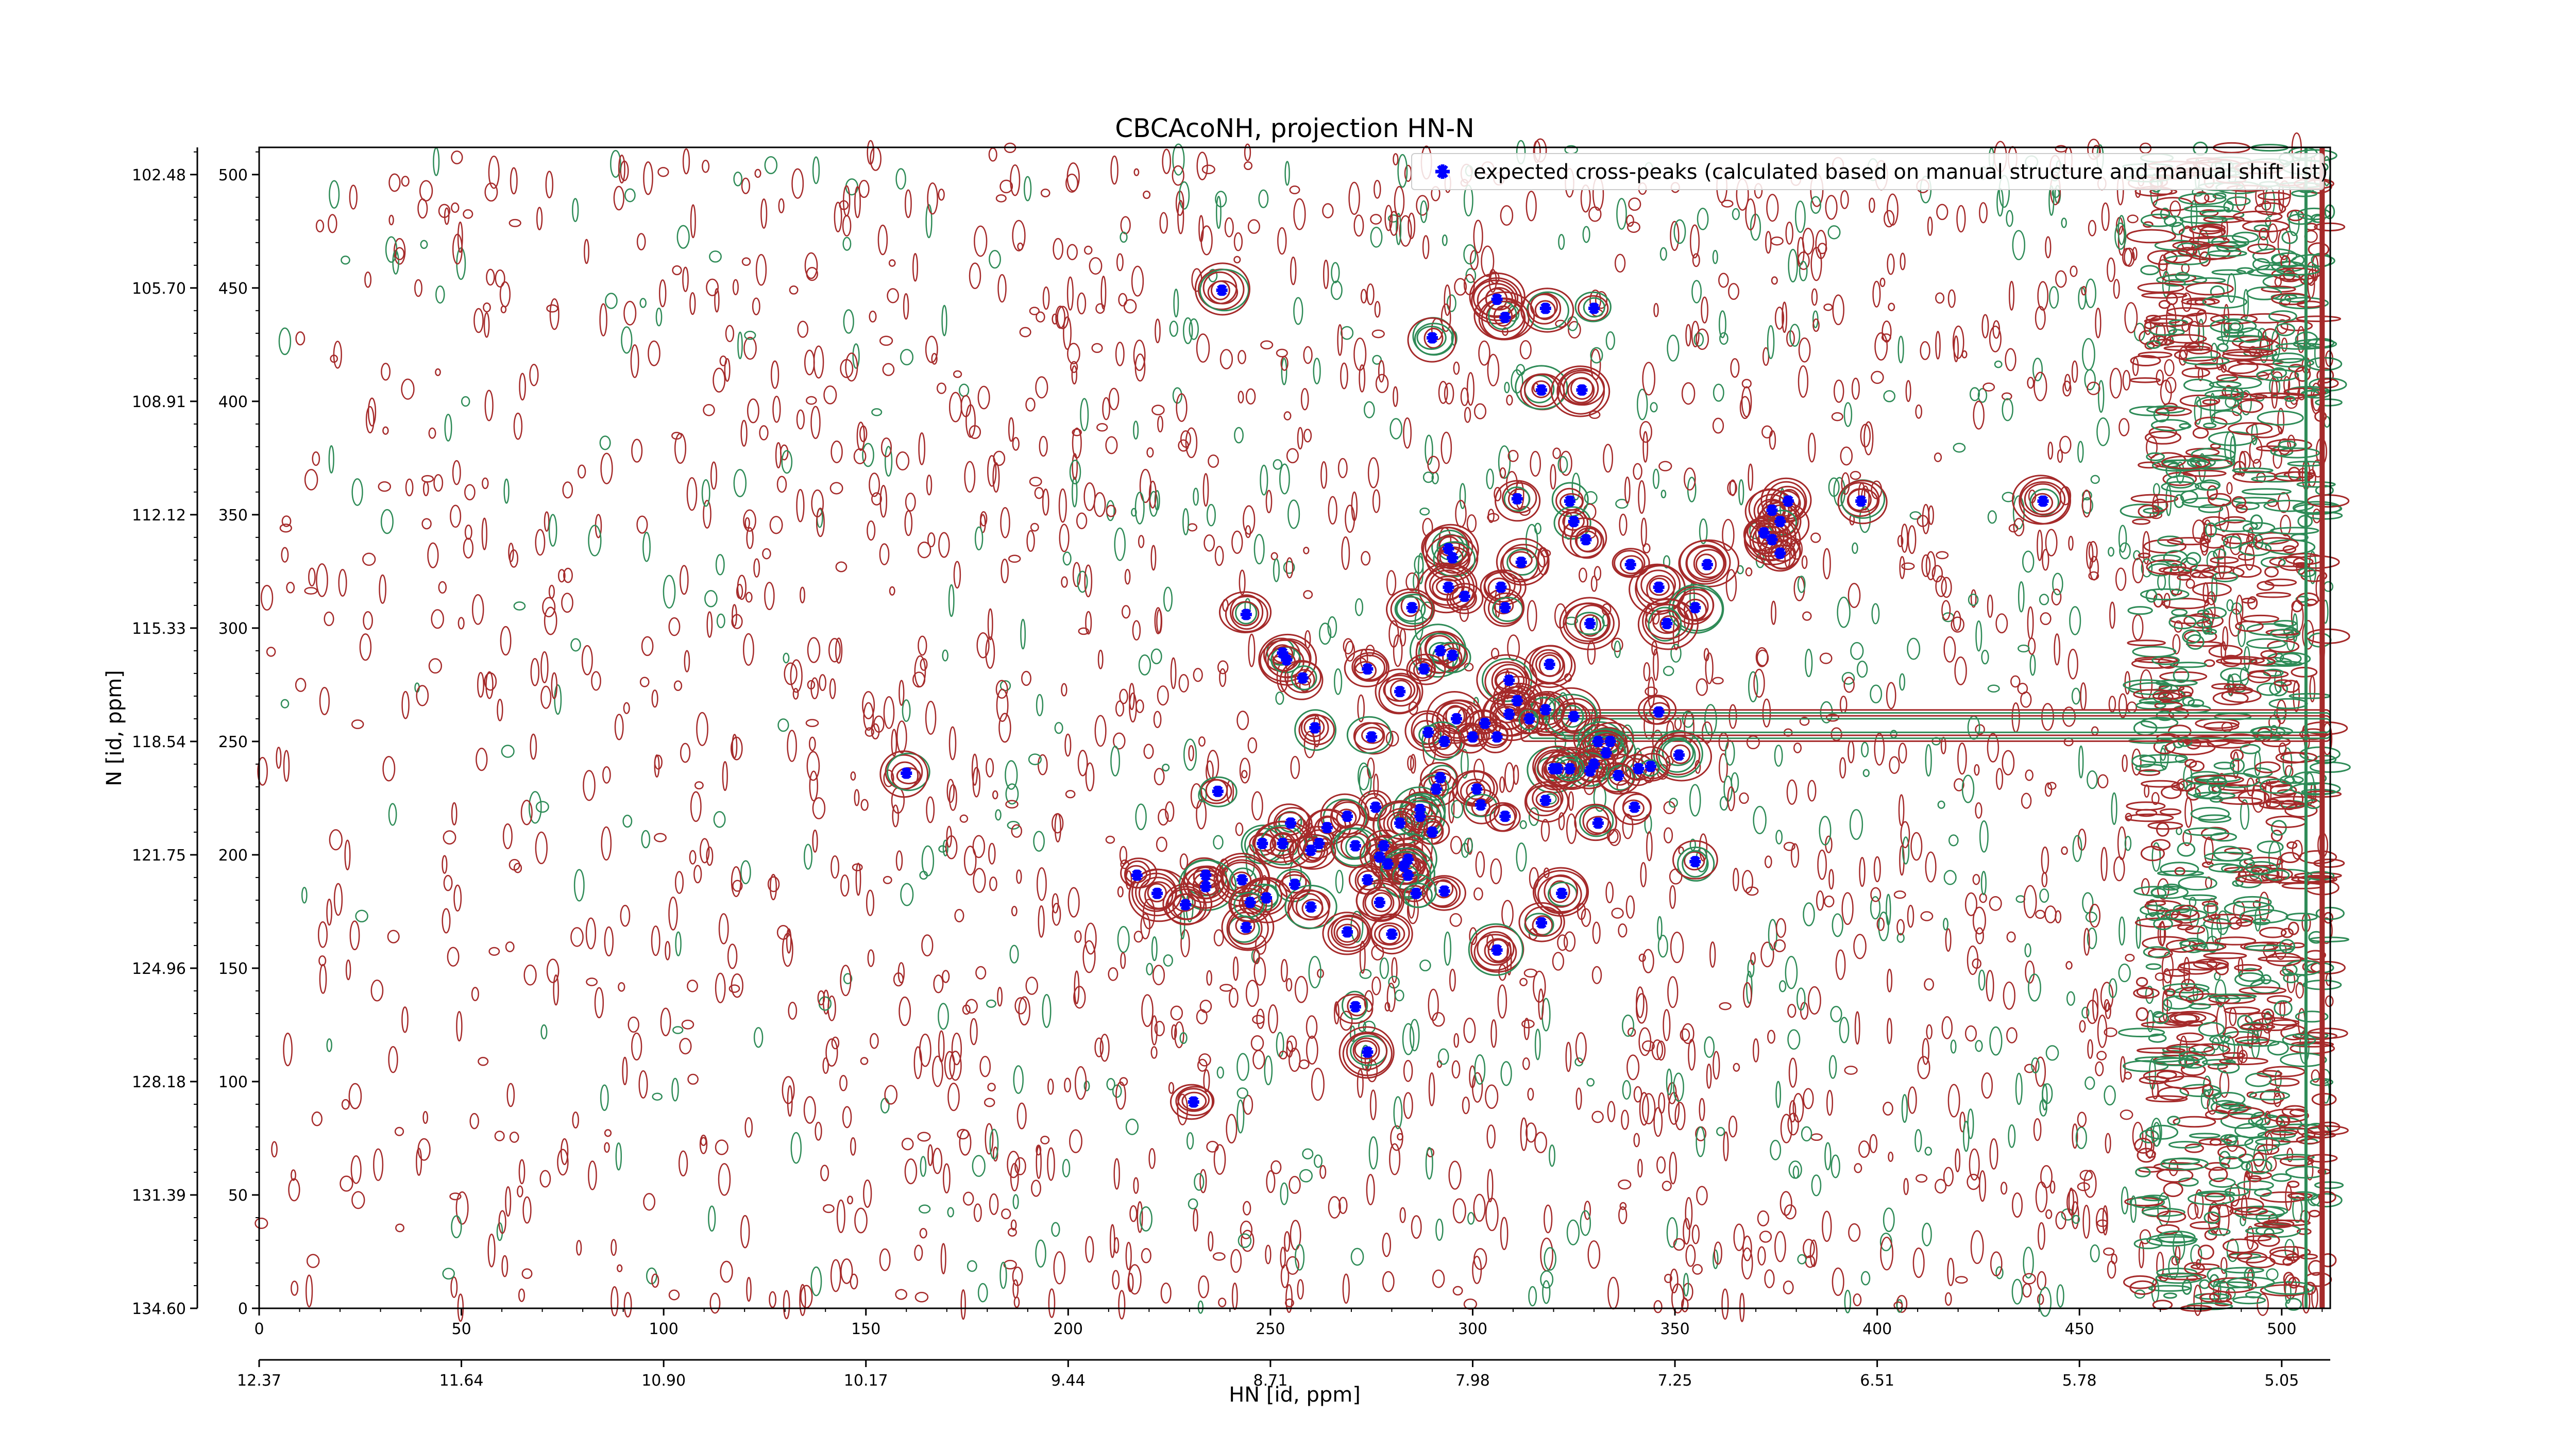  I want to click on x-ppm-tick-label: 11.64, so click(461, 1381).